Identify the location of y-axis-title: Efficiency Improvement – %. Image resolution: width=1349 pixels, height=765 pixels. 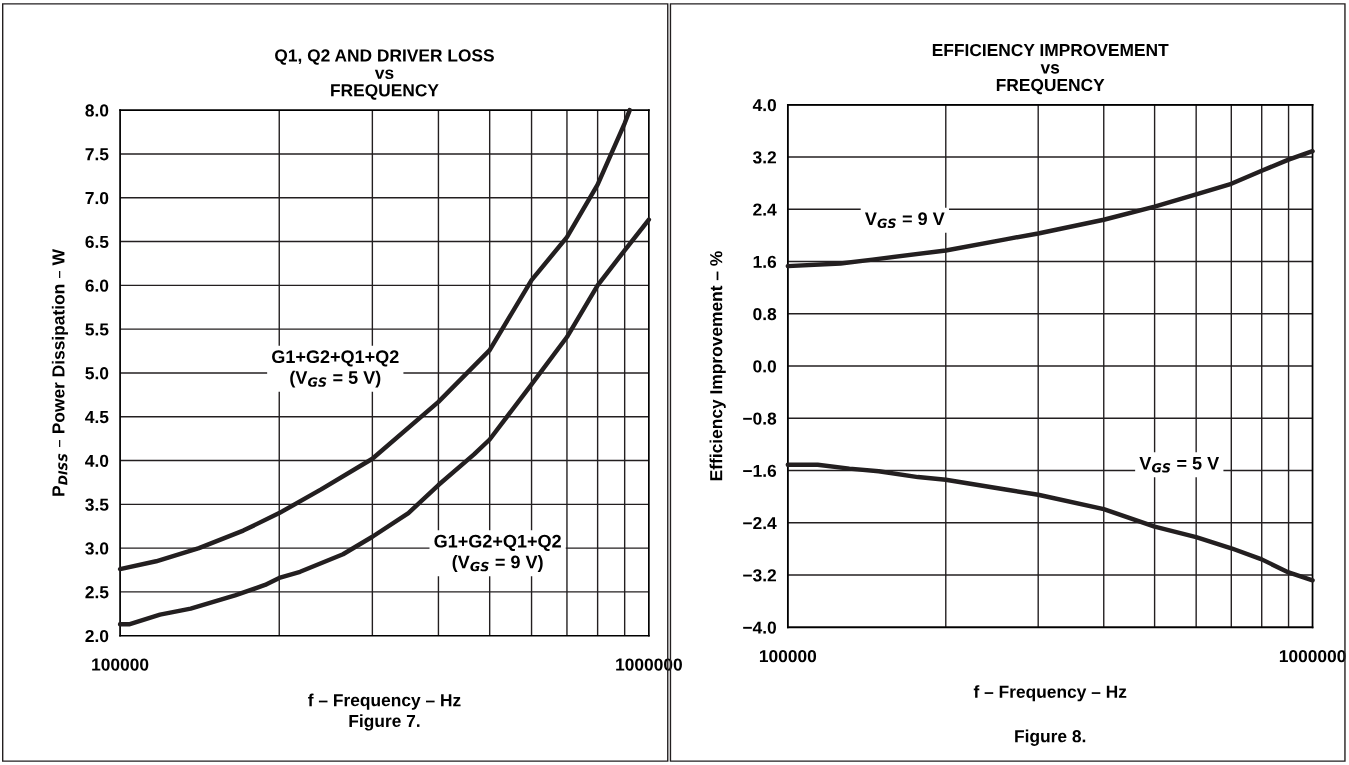
(717, 366).